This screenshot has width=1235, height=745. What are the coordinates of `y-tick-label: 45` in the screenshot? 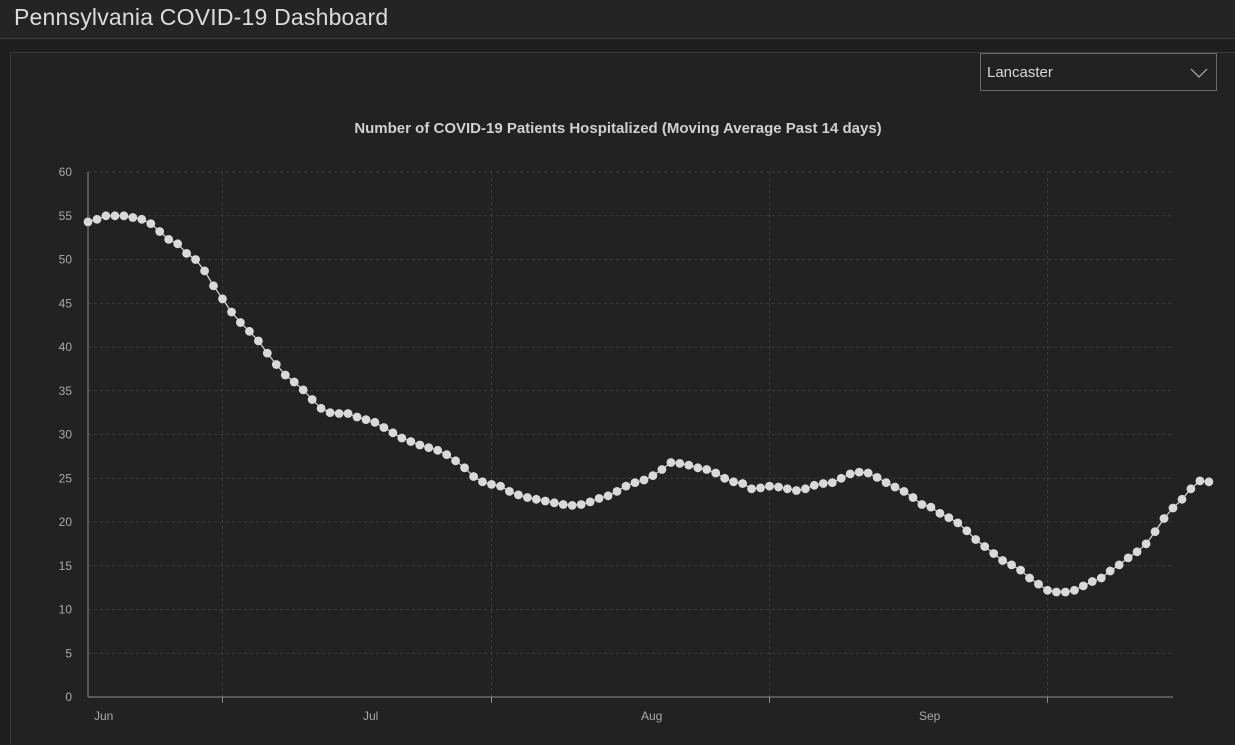 It's located at (66, 303).